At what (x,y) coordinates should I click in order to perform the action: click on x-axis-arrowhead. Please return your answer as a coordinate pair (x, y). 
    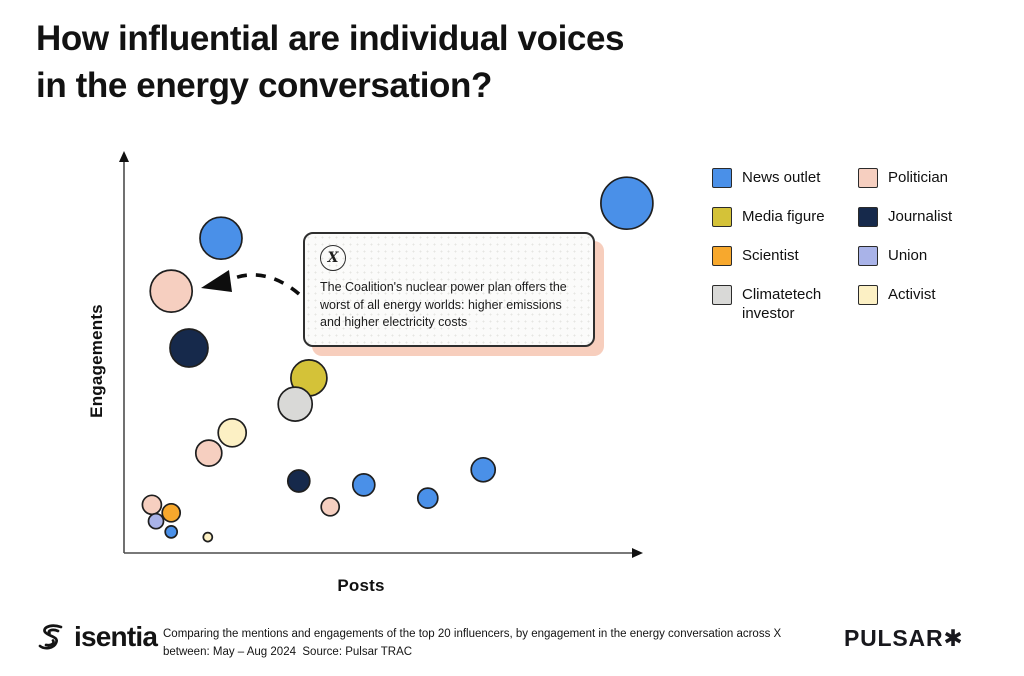
    Looking at the image, I should click on (637, 553).